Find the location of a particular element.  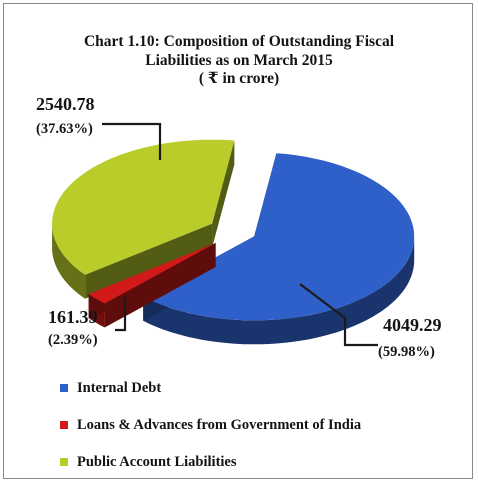

value-label-public-account-liabilities: 2540.78 is located at coordinates (65, 104).